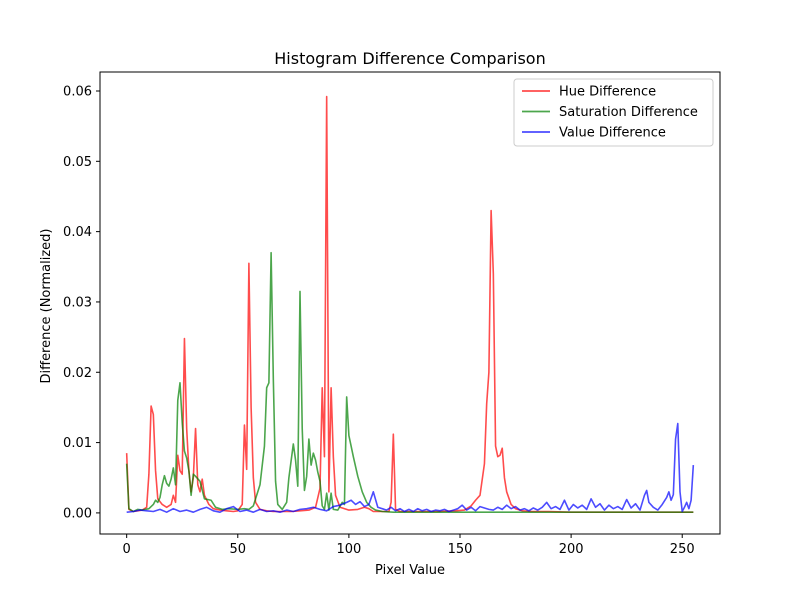 Image resolution: width=800 pixels, height=600 pixels. I want to click on x-tick-label: 100, so click(348, 549).